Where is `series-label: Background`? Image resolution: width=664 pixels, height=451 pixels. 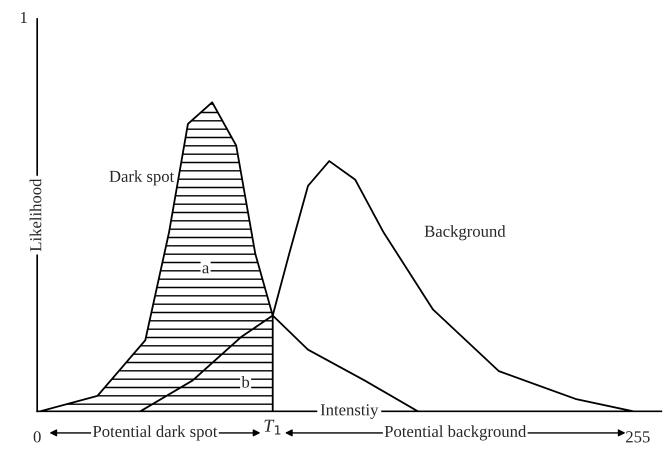
series-label: Background is located at coordinates (465, 232).